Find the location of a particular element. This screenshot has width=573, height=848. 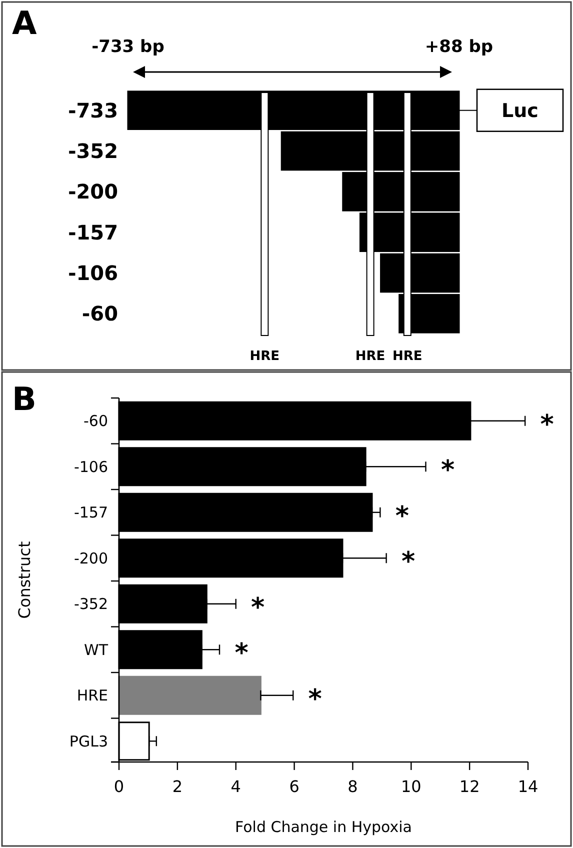

y-tick-label: WT is located at coordinates (96, 649).